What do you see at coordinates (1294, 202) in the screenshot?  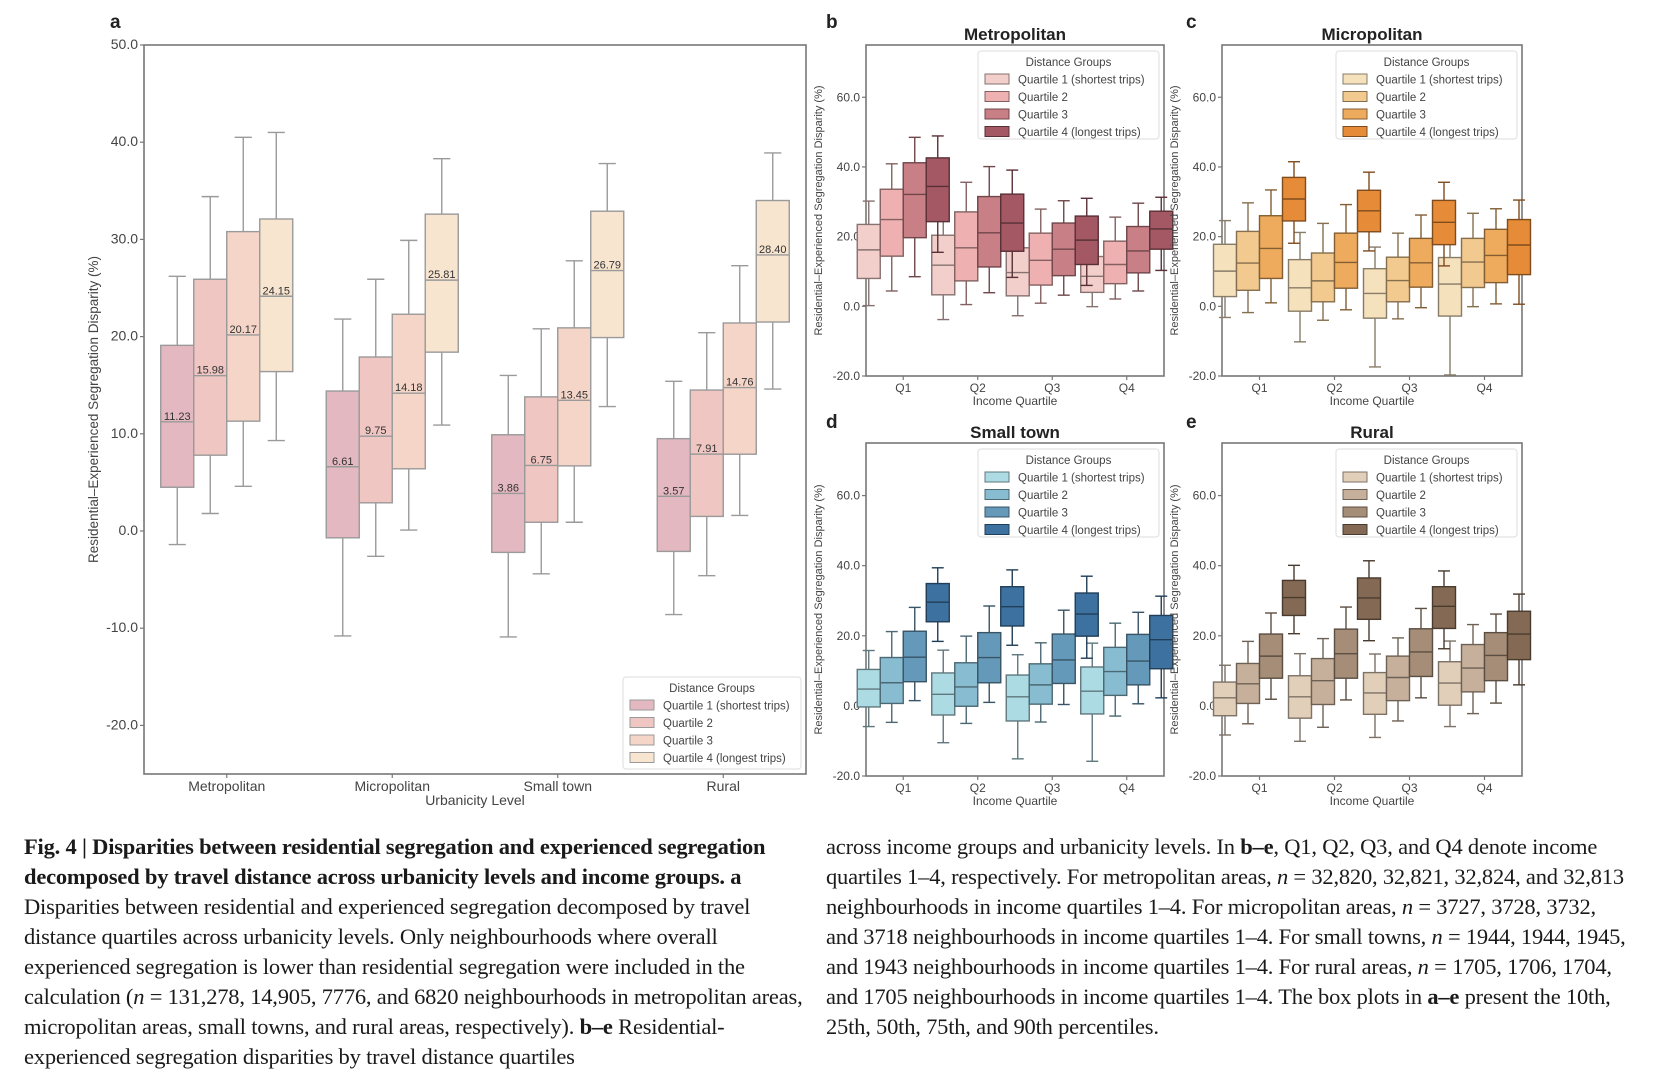 I see `box-c-q1-q4` at bounding box center [1294, 202].